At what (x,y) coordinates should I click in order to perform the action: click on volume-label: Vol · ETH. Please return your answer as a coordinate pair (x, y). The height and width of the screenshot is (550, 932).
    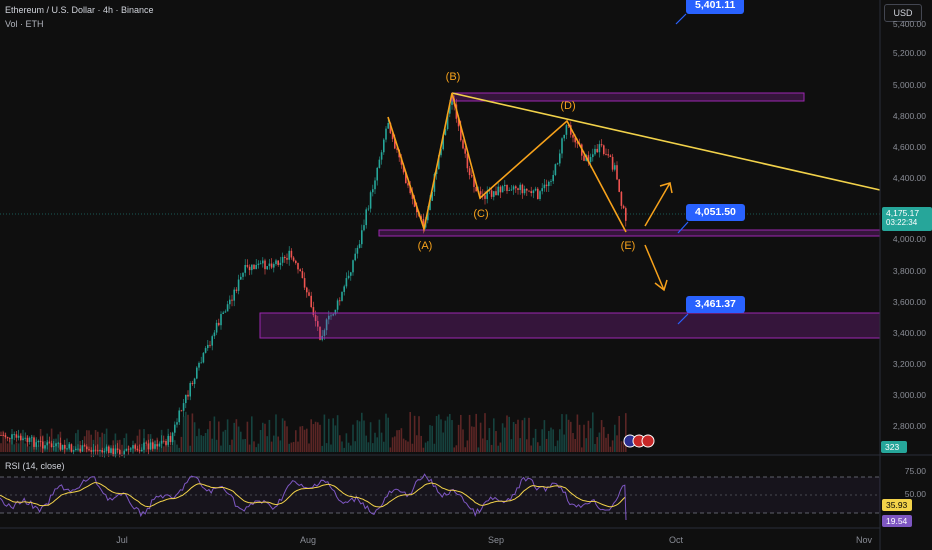
    Looking at the image, I should click on (24, 24).